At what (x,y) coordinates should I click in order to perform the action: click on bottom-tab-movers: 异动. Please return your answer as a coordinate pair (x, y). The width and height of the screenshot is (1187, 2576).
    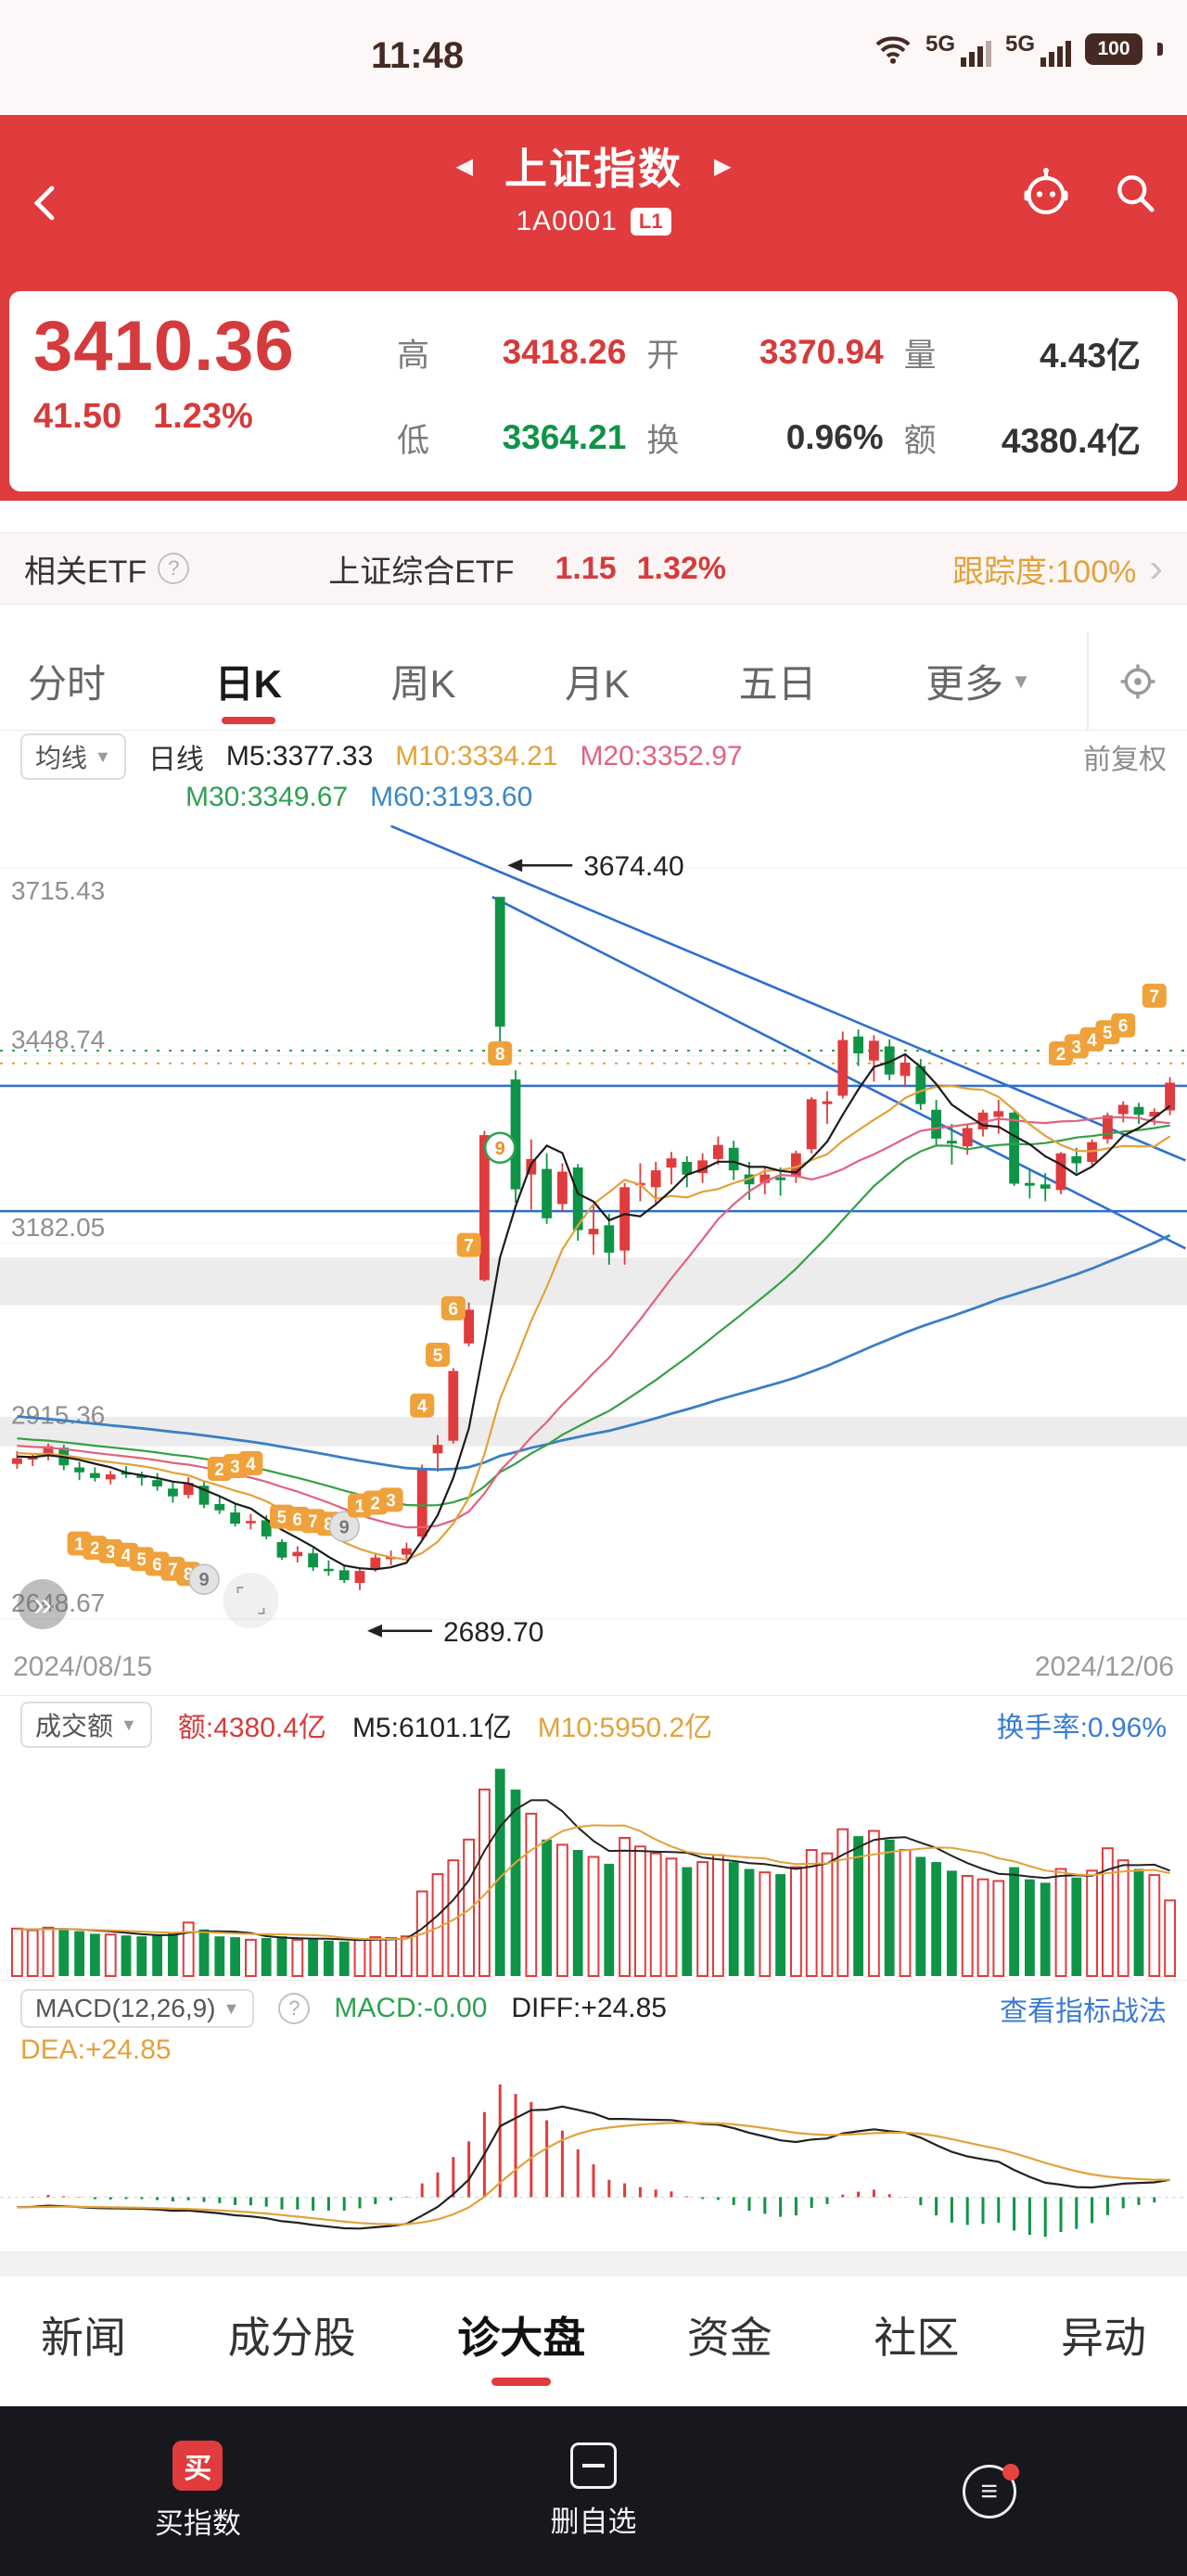
    Looking at the image, I should click on (1103, 2334).